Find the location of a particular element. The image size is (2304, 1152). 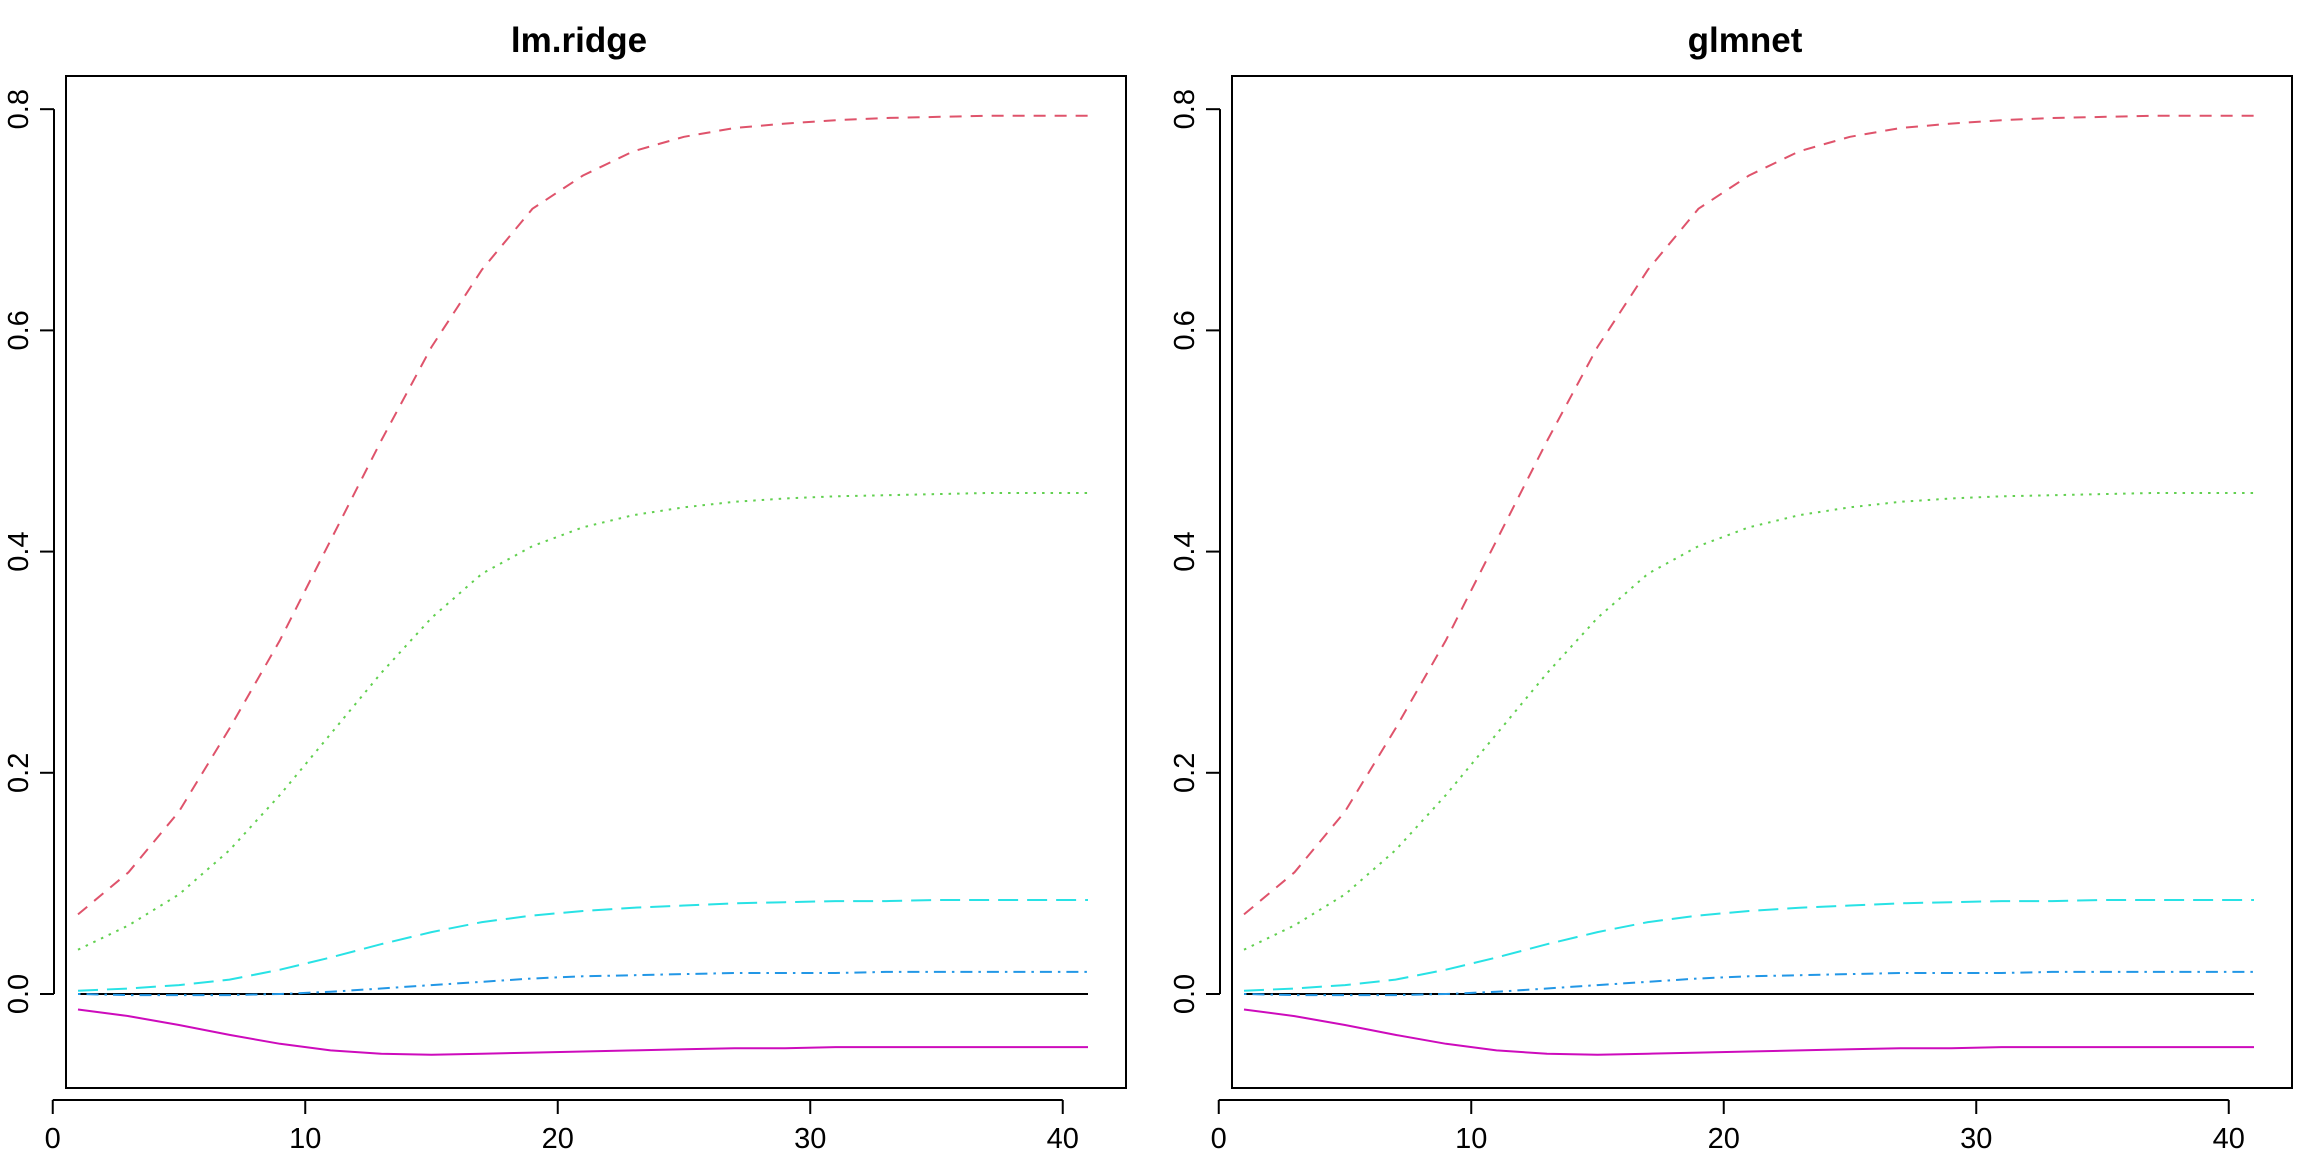

panel-title: glmnet is located at coordinates (1745, 40).